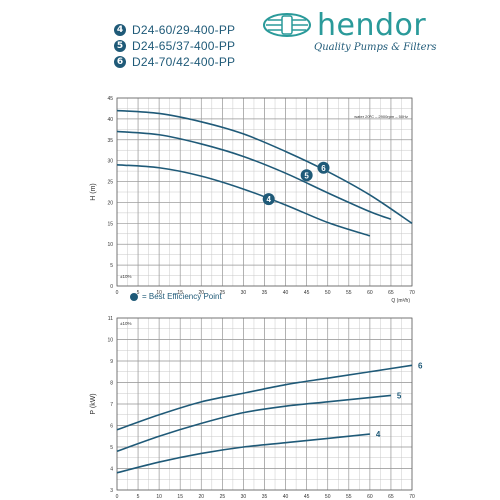 Image resolution: width=500 pixels, height=500 pixels. What do you see at coordinates (184, 30) in the screenshot?
I see `model-name-4: D24-60/29-400-PP` at bounding box center [184, 30].